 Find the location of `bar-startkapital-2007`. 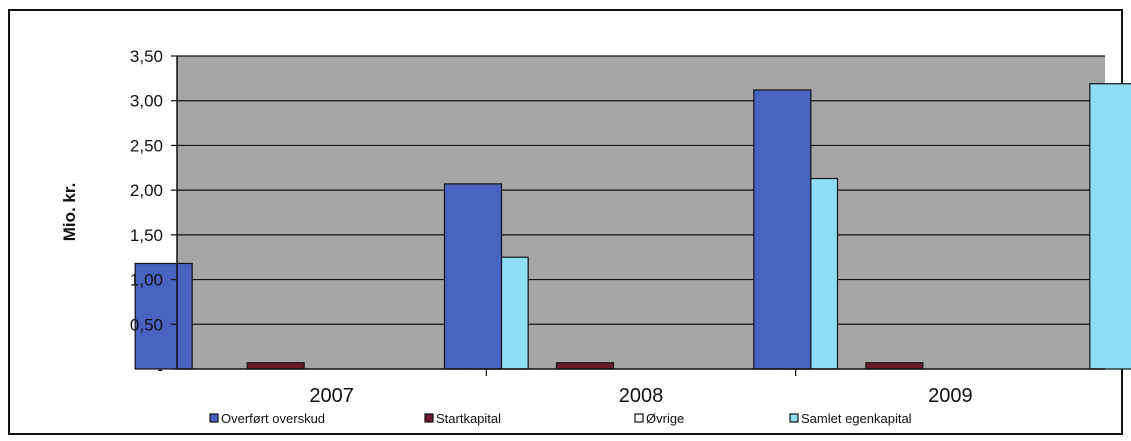

bar-startkapital-2007 is located at coordinates (275, 366).